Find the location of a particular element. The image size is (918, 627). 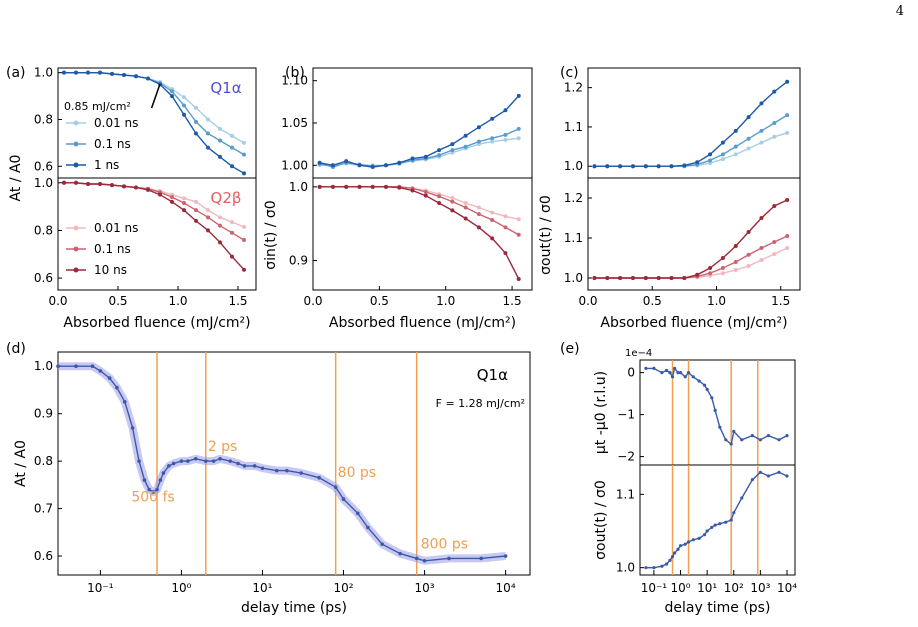

panel-b-series-2-line is located at coordinates (419, 131).